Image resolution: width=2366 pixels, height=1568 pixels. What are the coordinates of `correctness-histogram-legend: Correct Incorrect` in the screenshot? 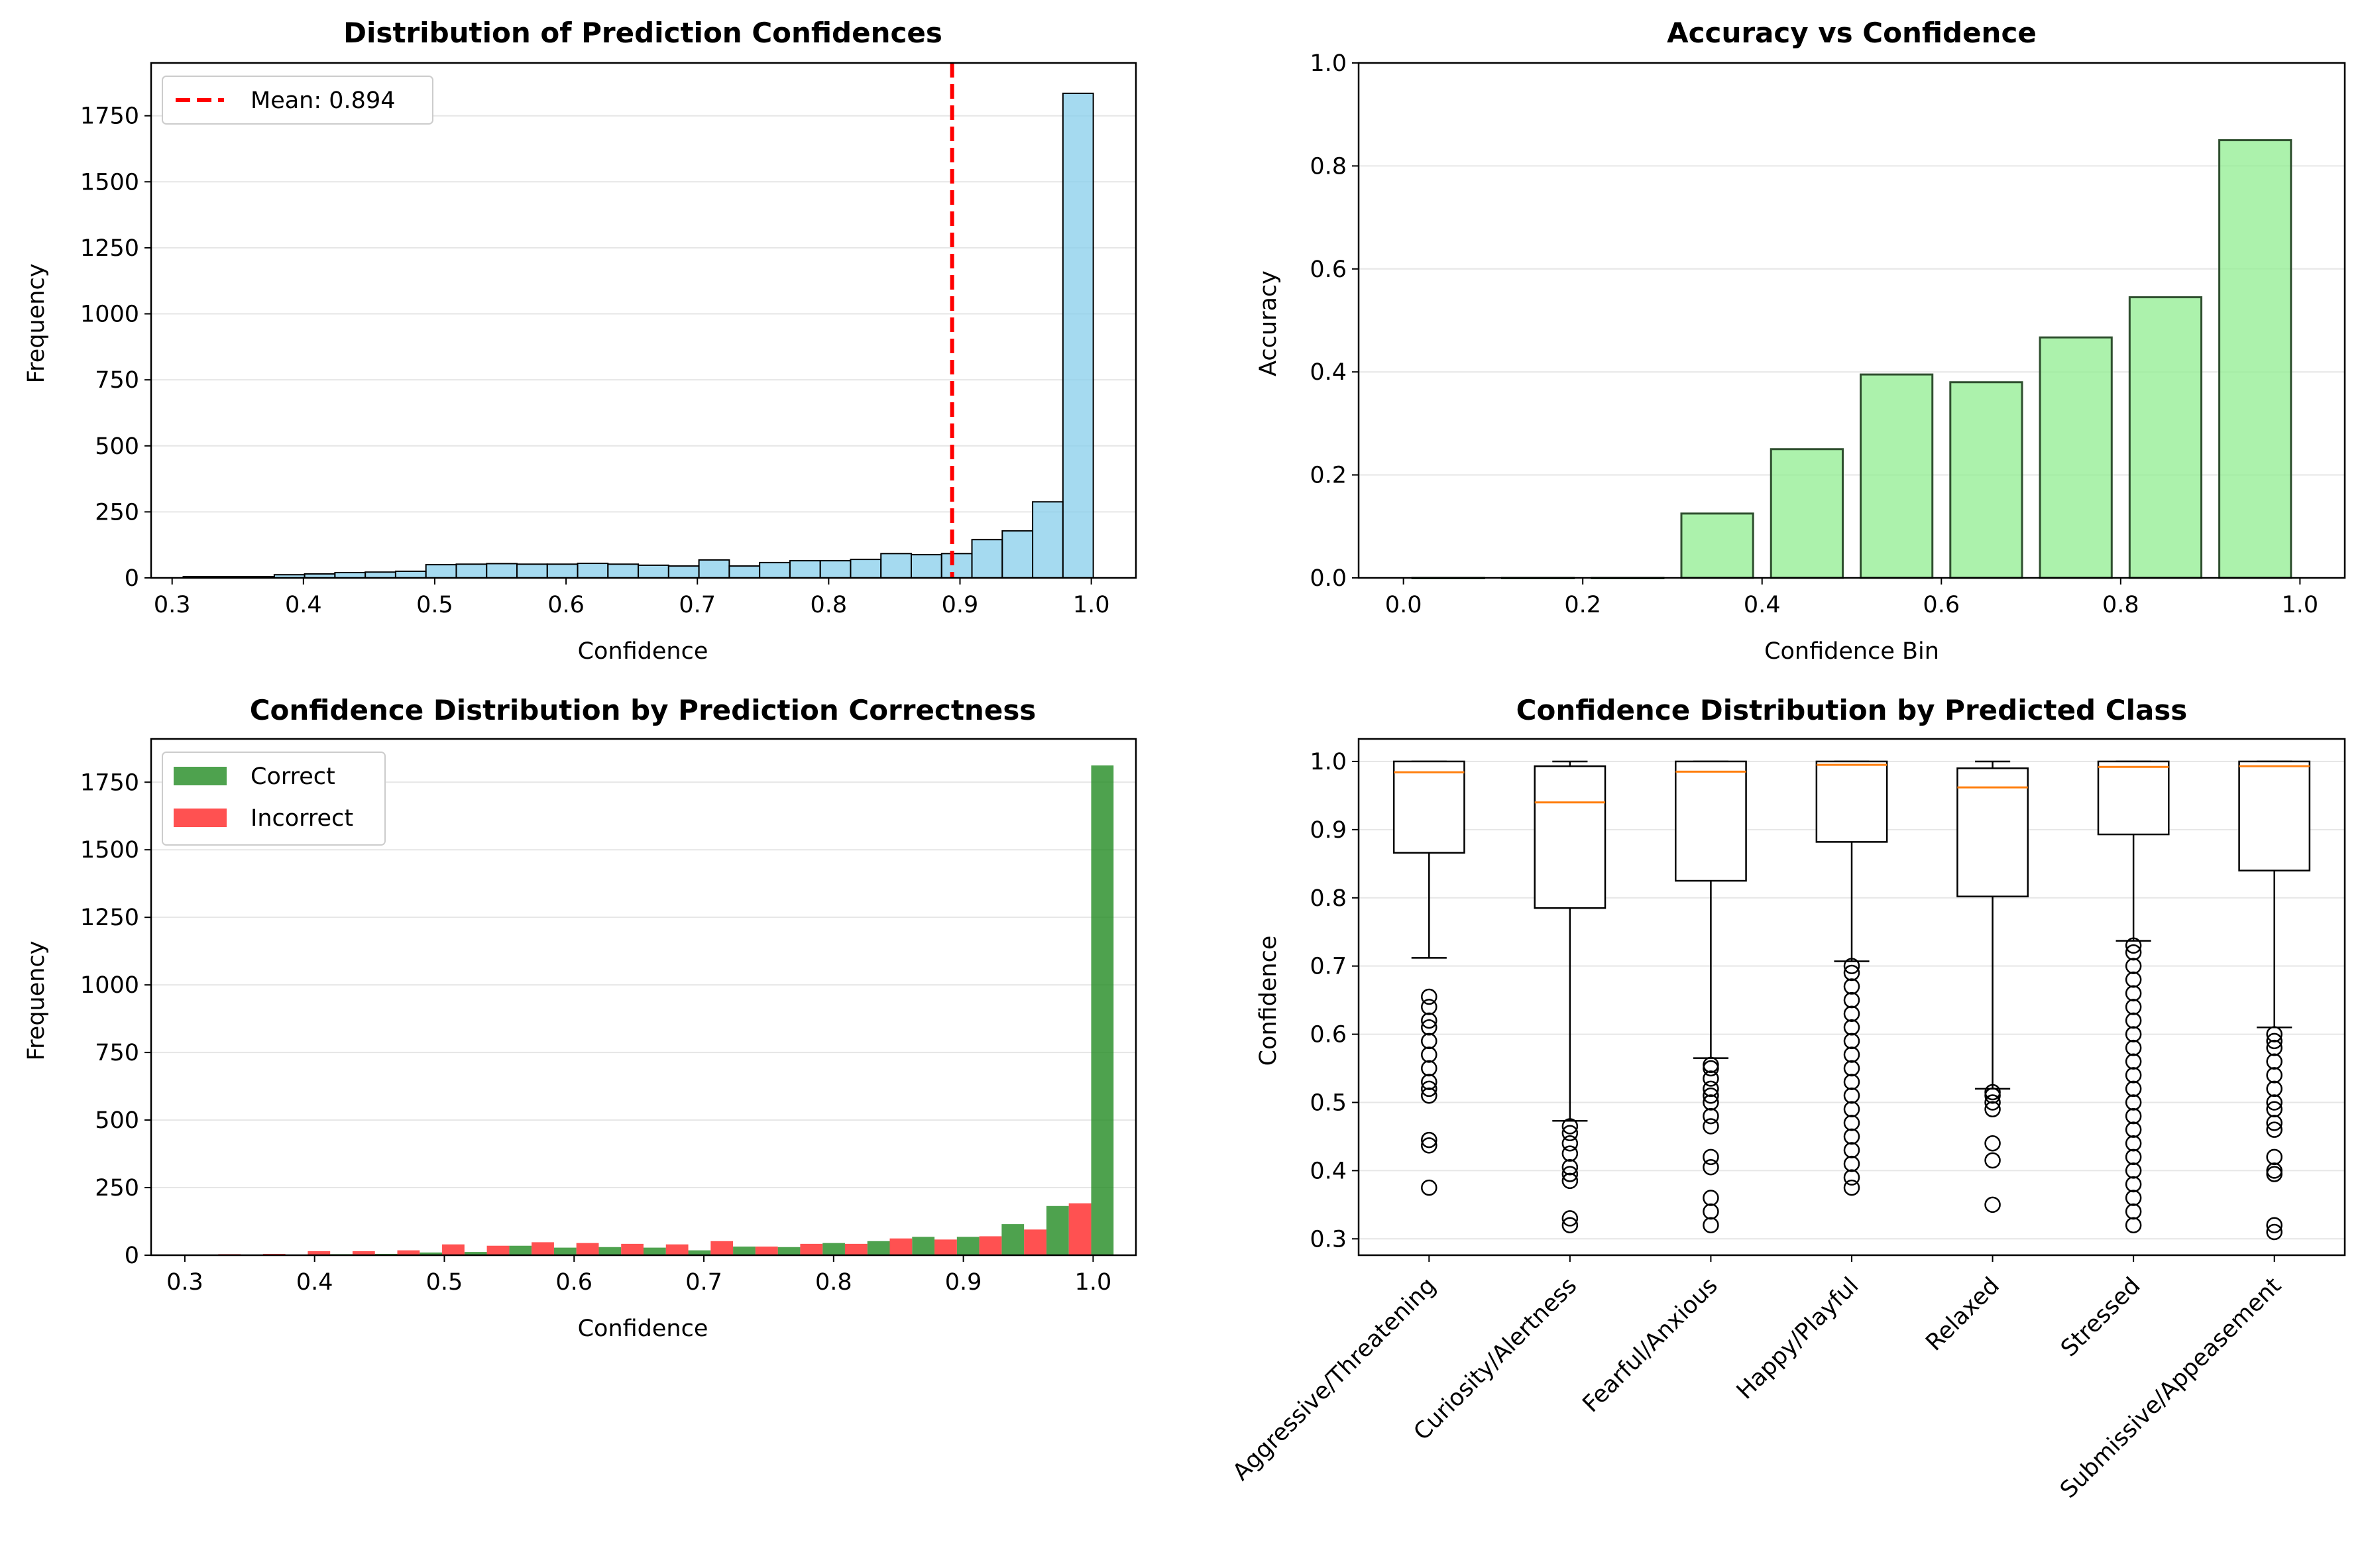 It's located at (274, 799).